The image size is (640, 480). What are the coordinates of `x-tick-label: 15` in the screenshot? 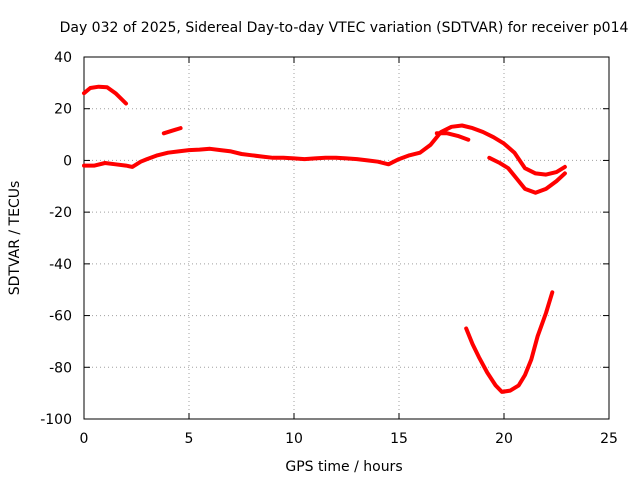 It's located at (399, 439).